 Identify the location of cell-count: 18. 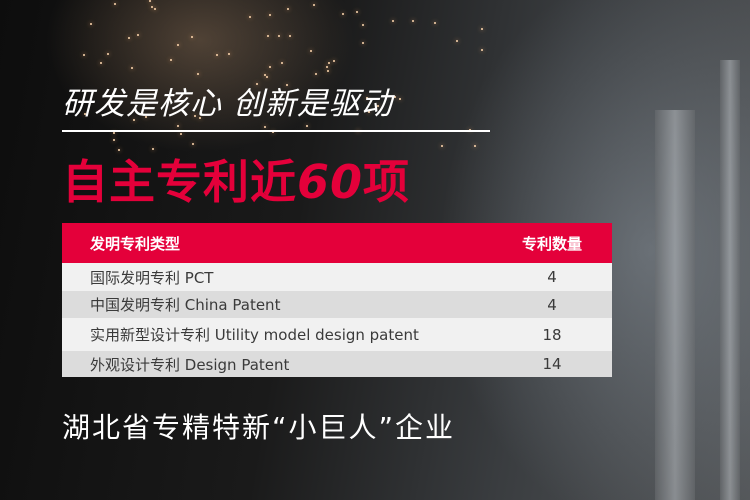
(552, 334).